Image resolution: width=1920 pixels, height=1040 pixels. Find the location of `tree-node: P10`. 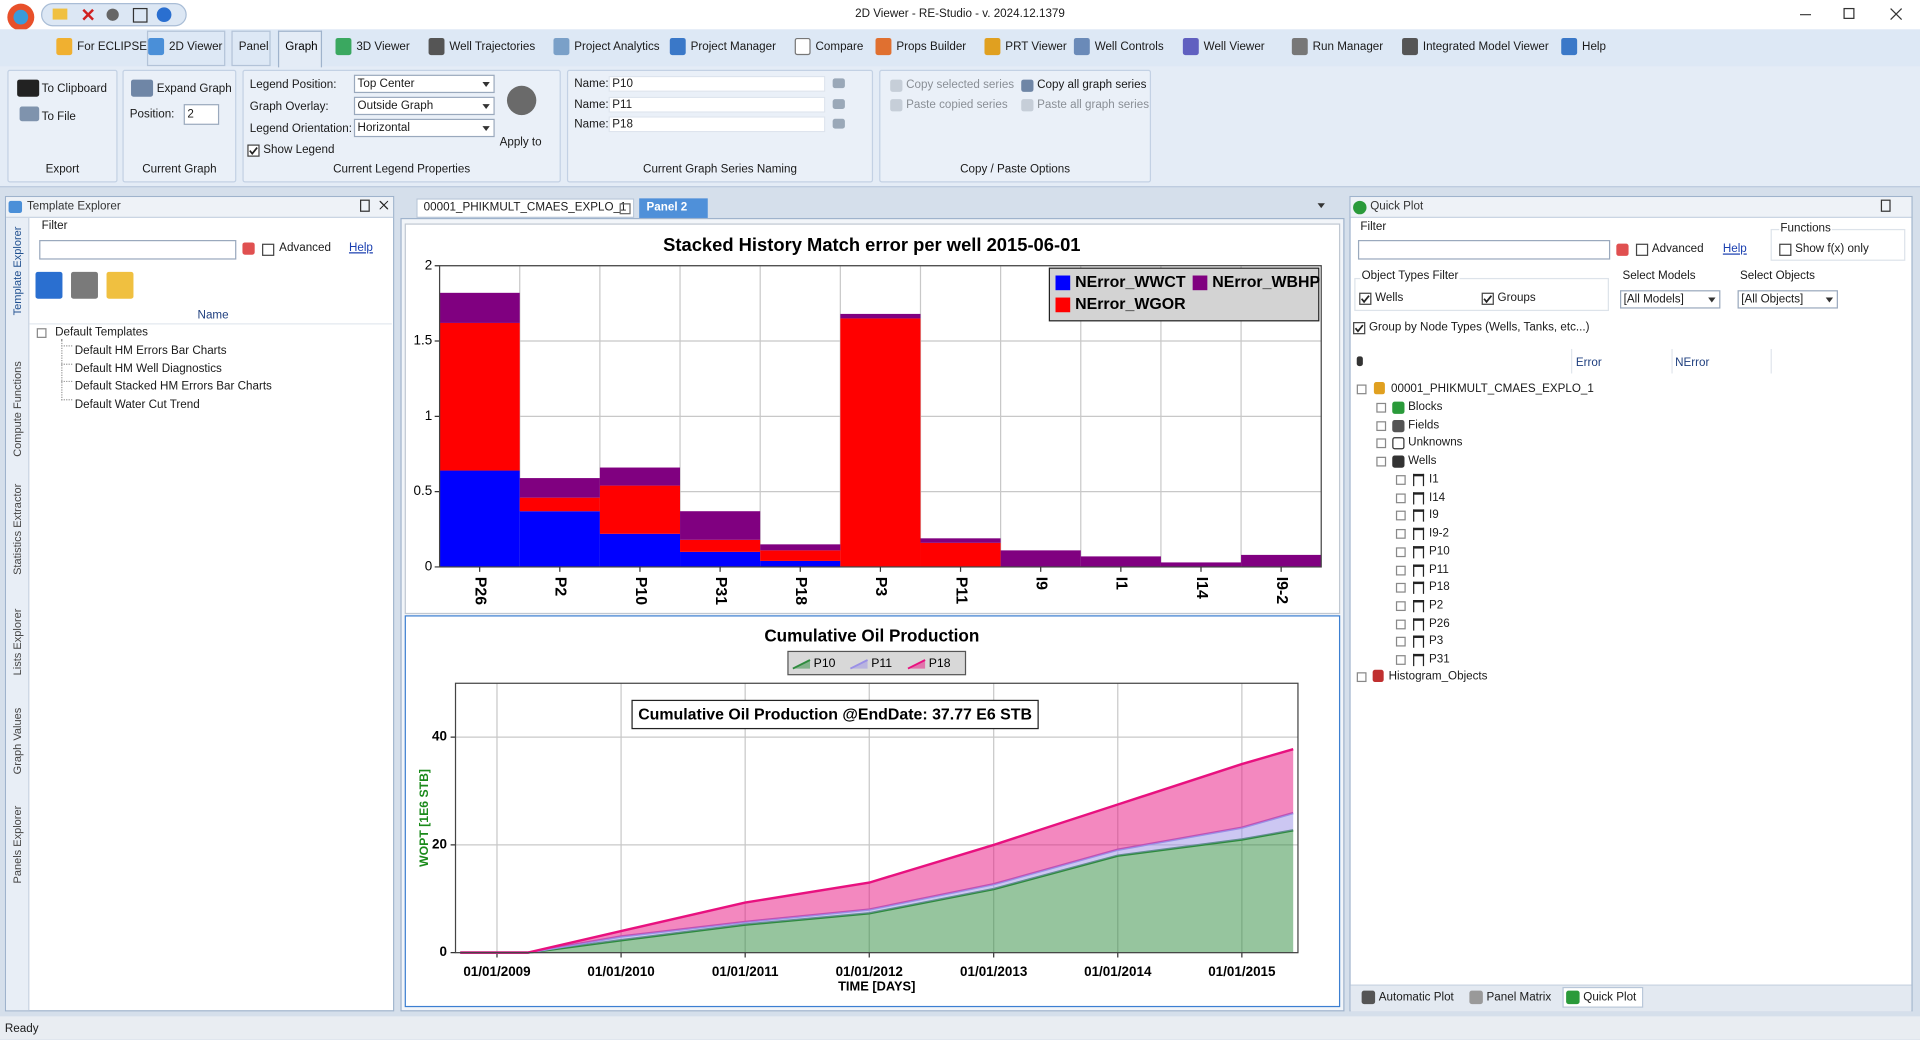

tree-node: P10 is located at coordinates (1439, 551).